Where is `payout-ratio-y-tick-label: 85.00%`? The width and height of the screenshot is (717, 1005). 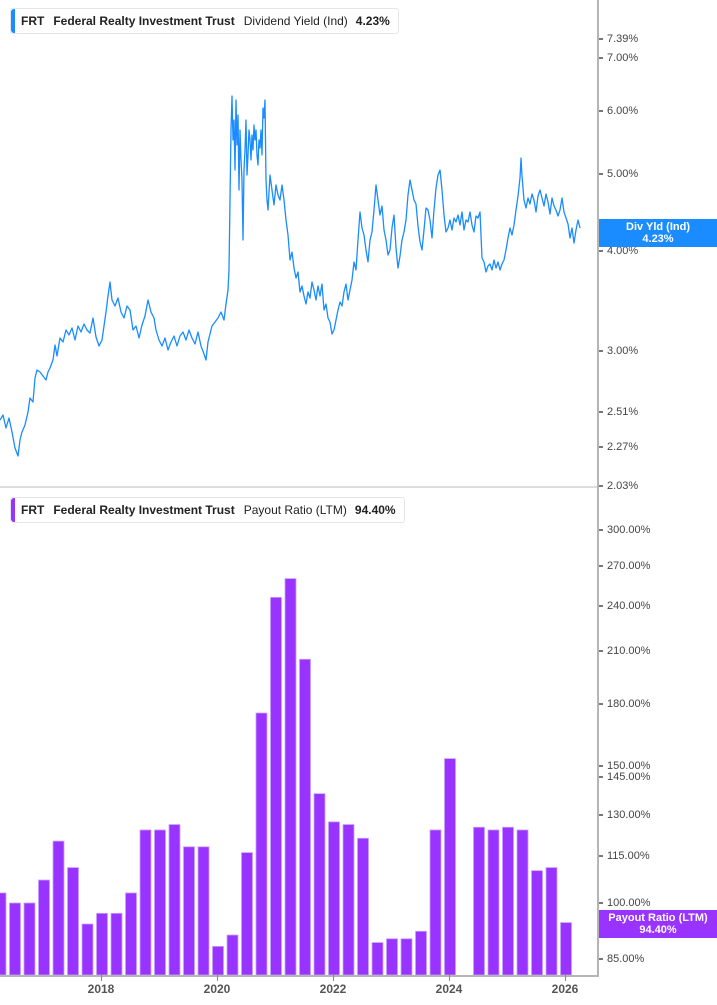
payout-ratio-y-tick-label: 85.00% is located at coordinates (626, 959).